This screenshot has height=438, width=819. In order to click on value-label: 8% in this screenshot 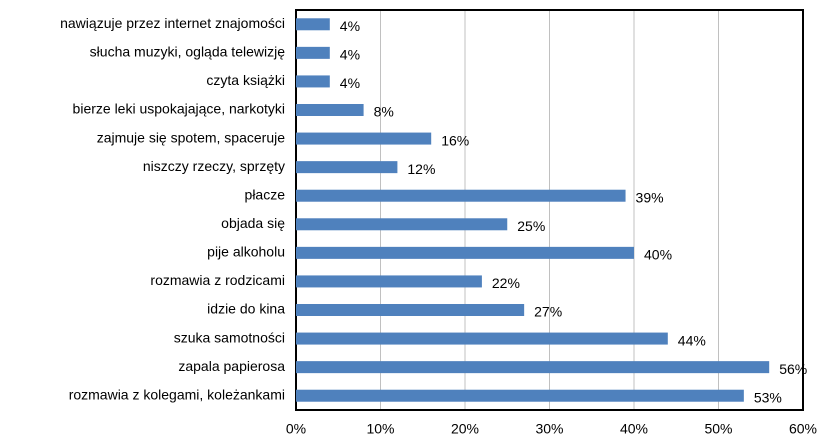, I will do `click(384, 112)`.